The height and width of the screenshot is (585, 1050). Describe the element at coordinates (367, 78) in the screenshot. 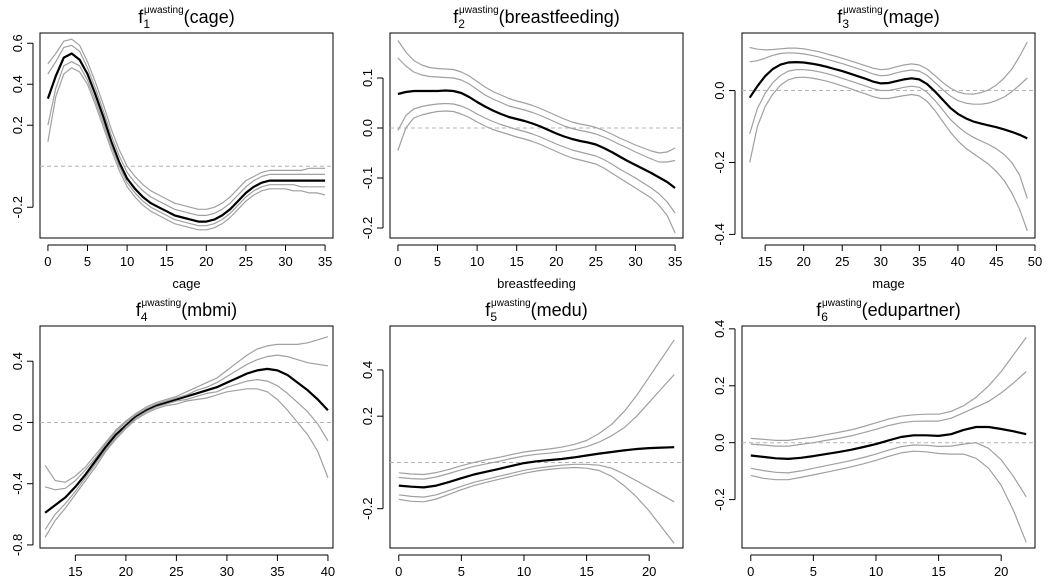

I see `y-tick-label: 0.1` at that location.